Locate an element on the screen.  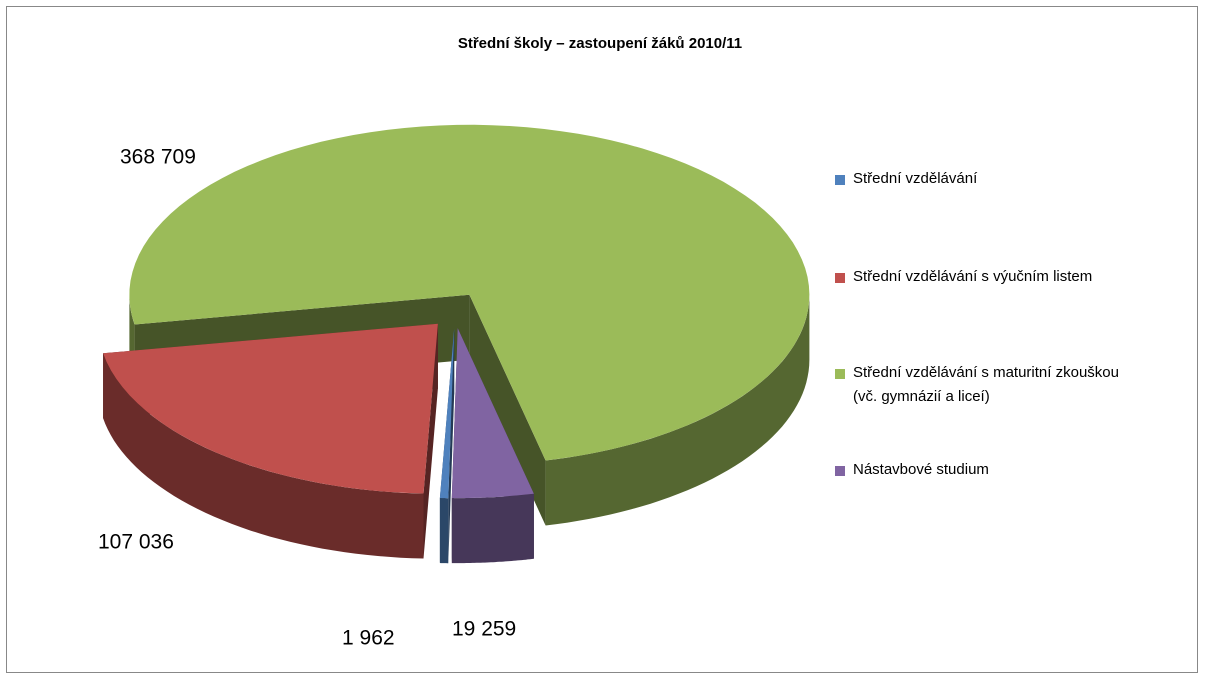
slice-side is located at coordinates (507, 410).